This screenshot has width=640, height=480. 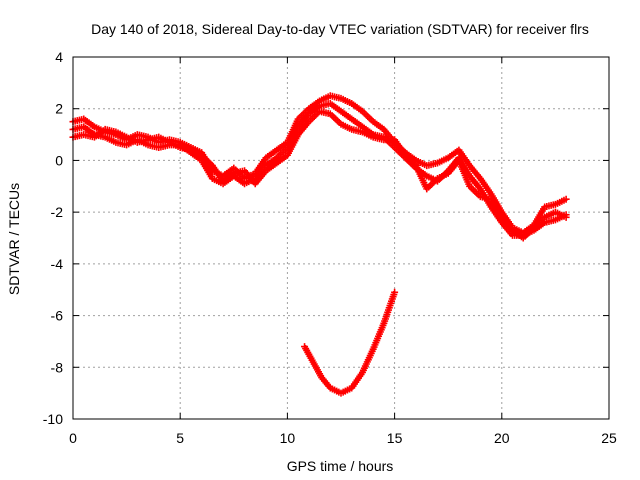 What do you see at coordinates (59, 109) in the screenshot?
I see `y-tick-label: 2` at bounding box center [59, 109].